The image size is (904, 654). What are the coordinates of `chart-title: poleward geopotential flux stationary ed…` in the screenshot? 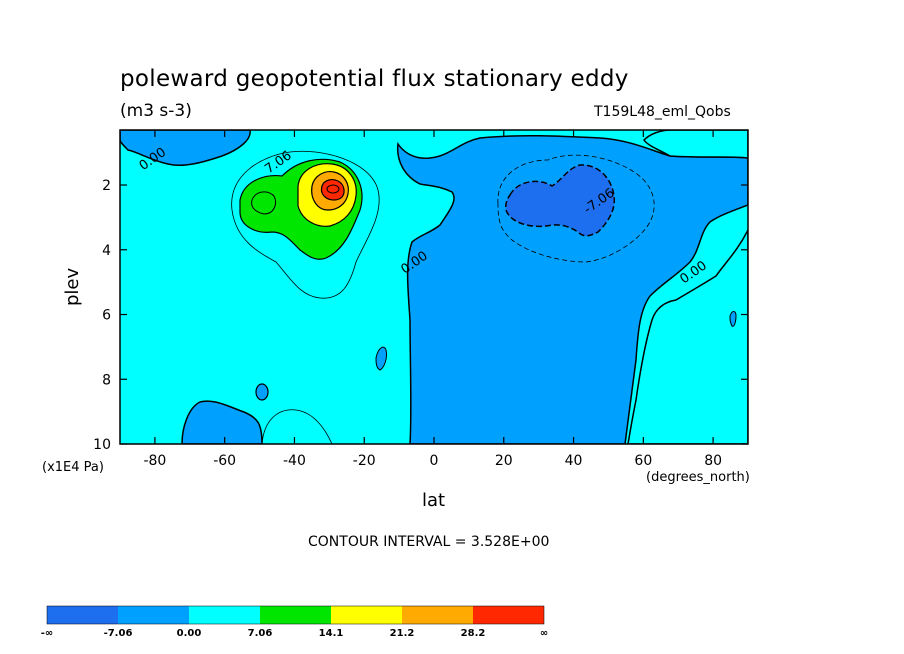 It's located at (374, 79).